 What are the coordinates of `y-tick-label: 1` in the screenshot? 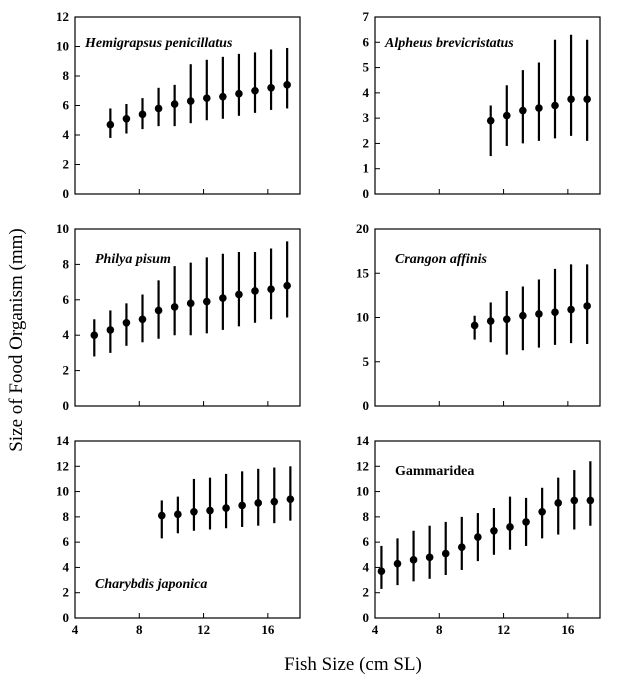 It's located at (366, 168).